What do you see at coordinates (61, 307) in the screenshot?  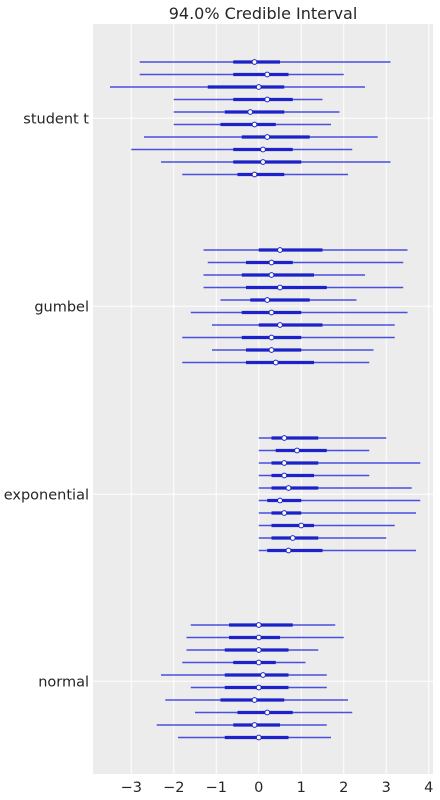 I see `group-label: gumbel` at bounding box center [61, 307].